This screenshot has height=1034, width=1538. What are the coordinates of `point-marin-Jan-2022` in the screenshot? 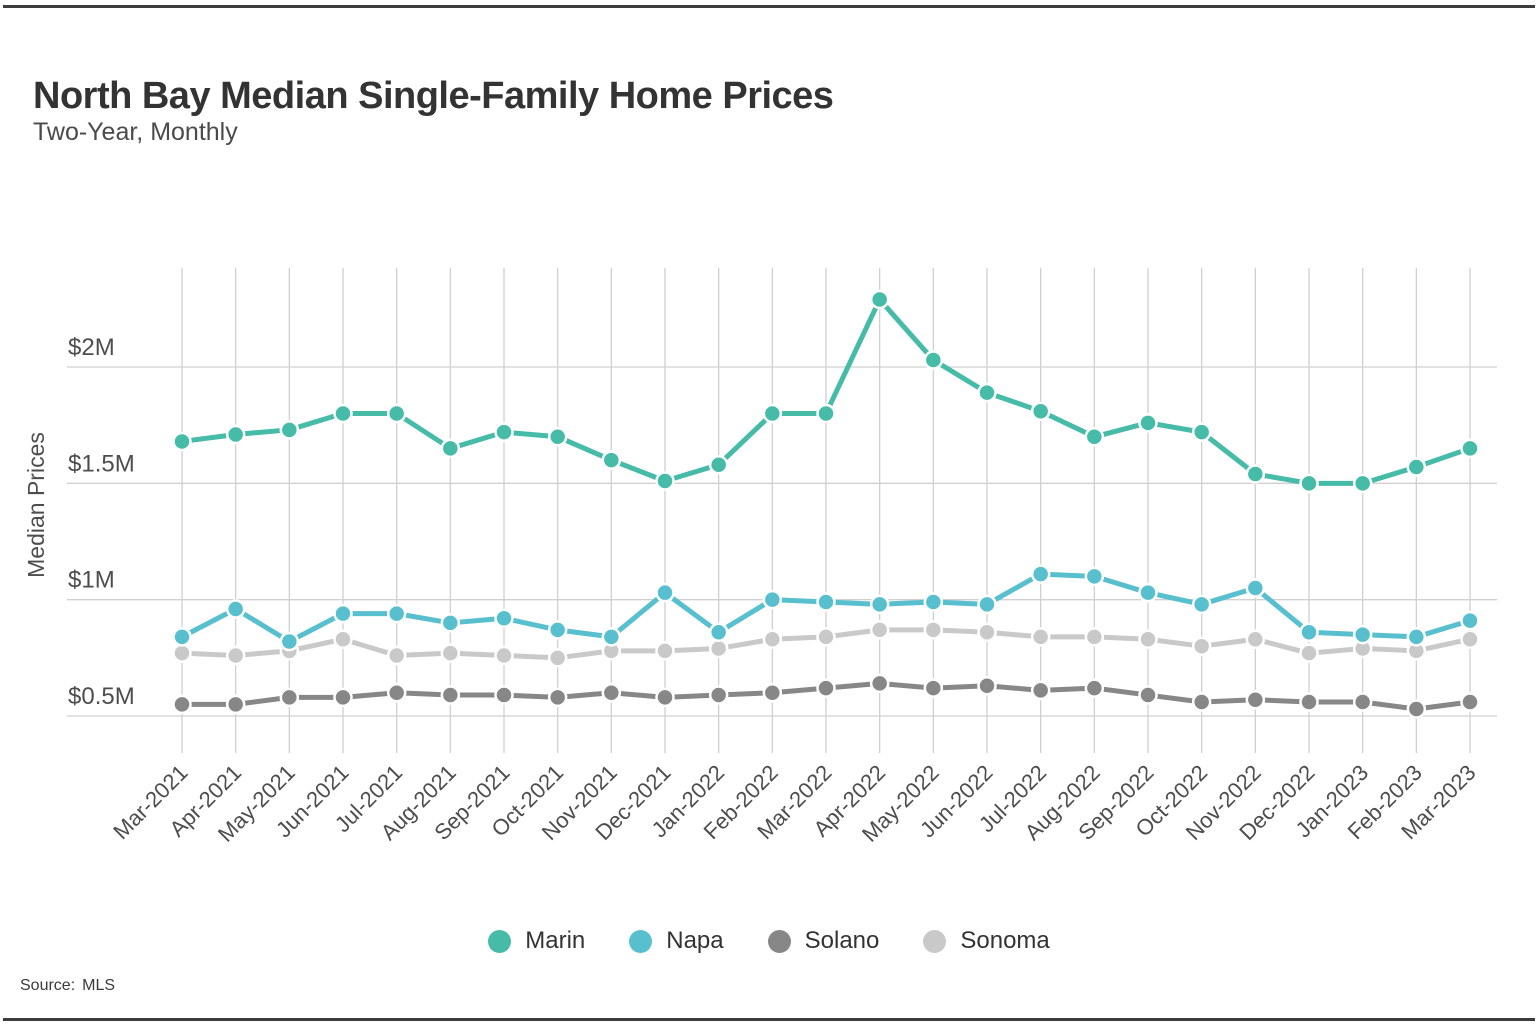 It's located at (718, 464).